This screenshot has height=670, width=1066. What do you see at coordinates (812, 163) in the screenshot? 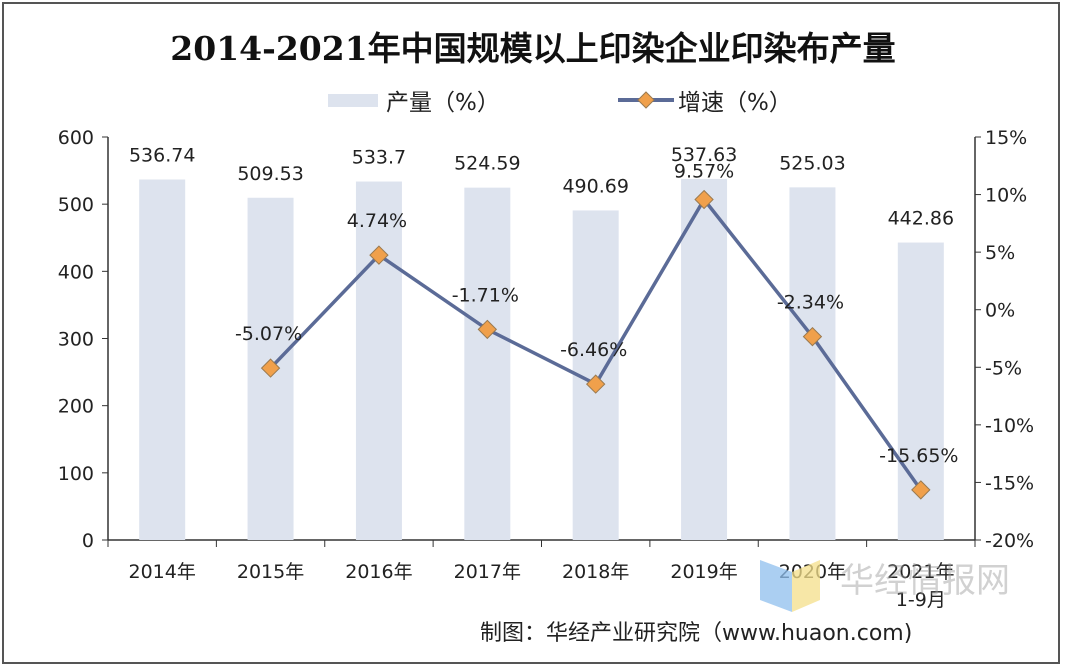
I see `bar-data-label: 525.03` at bounding box center [812, 163].